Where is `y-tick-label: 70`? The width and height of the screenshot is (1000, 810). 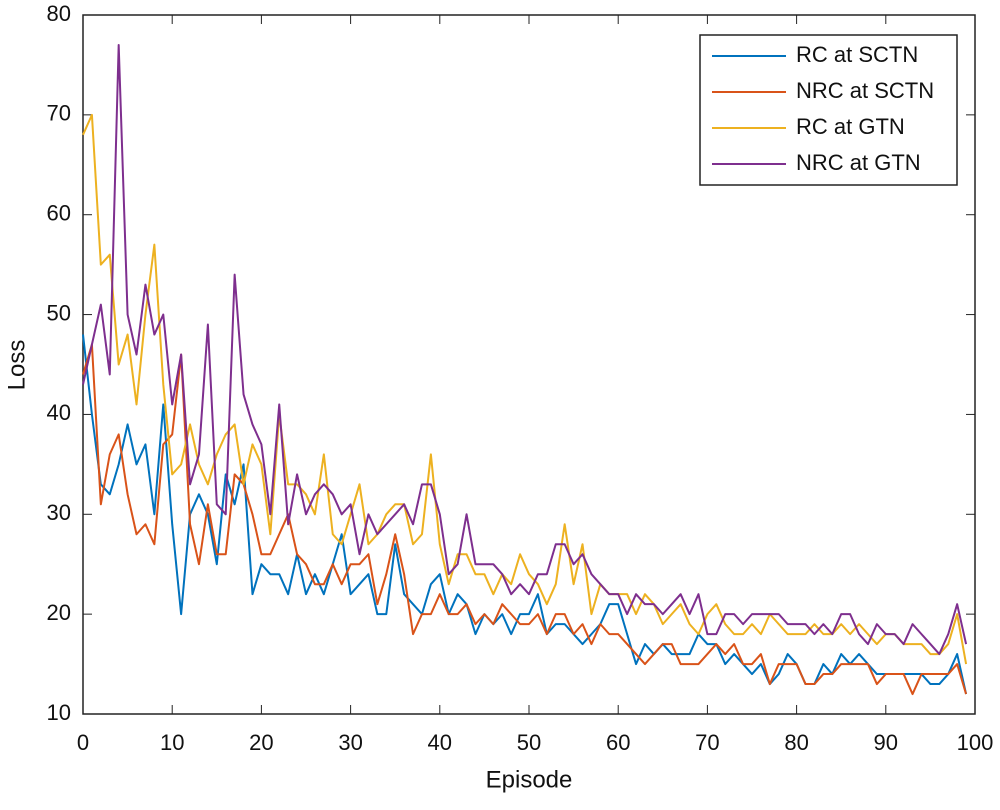
y-tick-label: 70 is located at coordinates (59, 113).